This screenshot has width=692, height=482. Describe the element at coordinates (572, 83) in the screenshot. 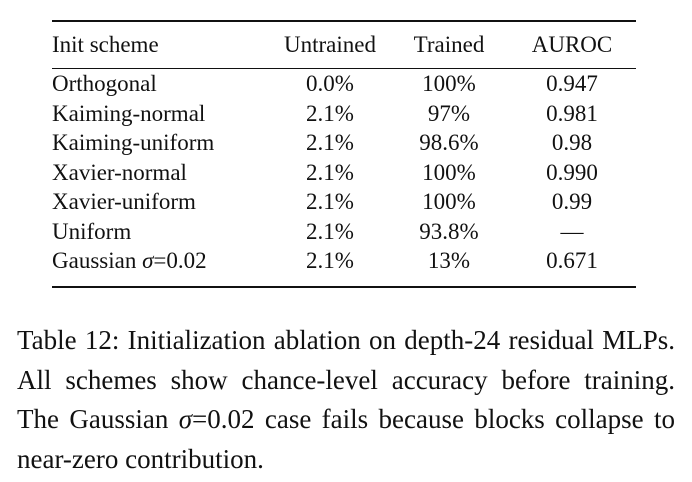

I see `cell-auroc: 0.947` at that location.